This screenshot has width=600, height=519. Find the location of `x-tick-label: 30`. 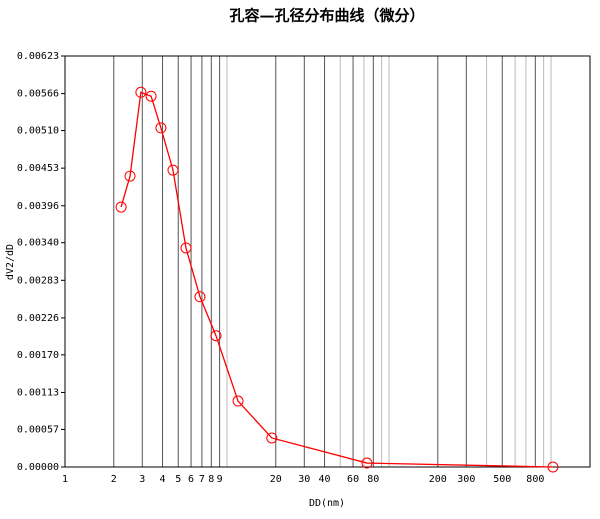

x-tick-label: 30 is located at coordinates (304, 479).